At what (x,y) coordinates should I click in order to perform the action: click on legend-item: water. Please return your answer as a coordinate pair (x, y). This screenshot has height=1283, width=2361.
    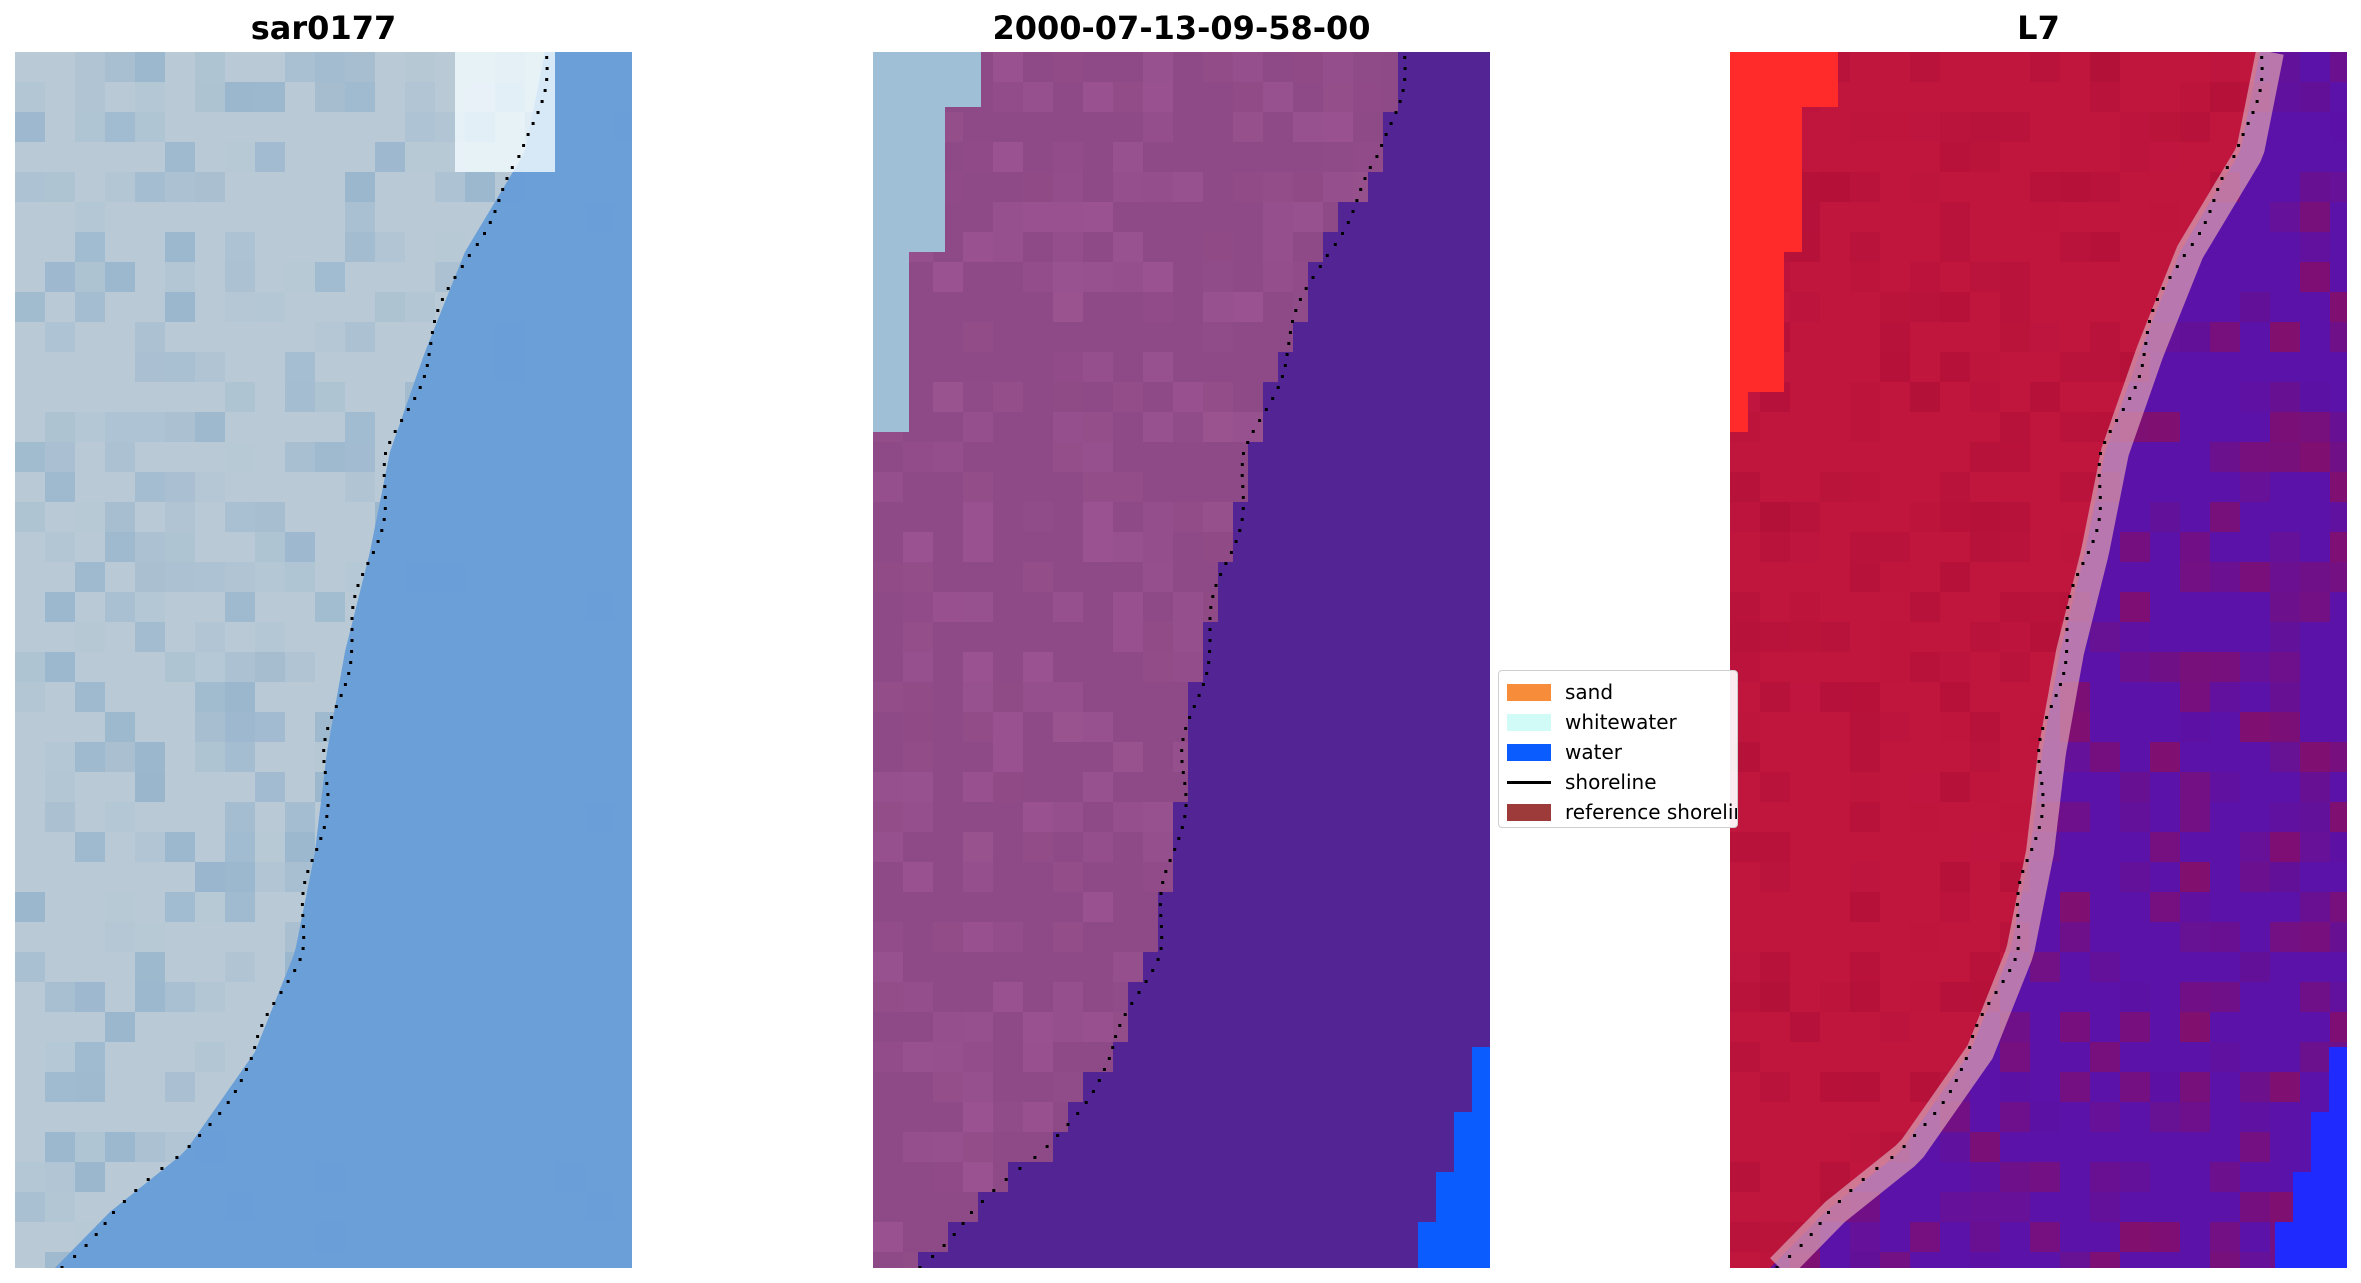
    Looking at the image, I should click on (1622, 752).